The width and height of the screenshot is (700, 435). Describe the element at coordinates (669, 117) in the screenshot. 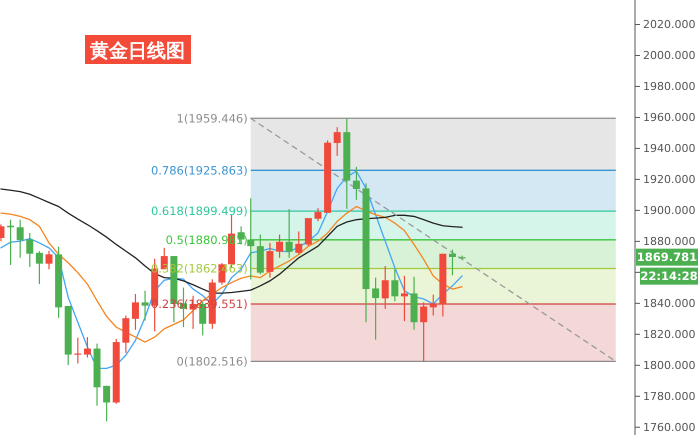

I see `y-tick-label: 1960.000` at that location.